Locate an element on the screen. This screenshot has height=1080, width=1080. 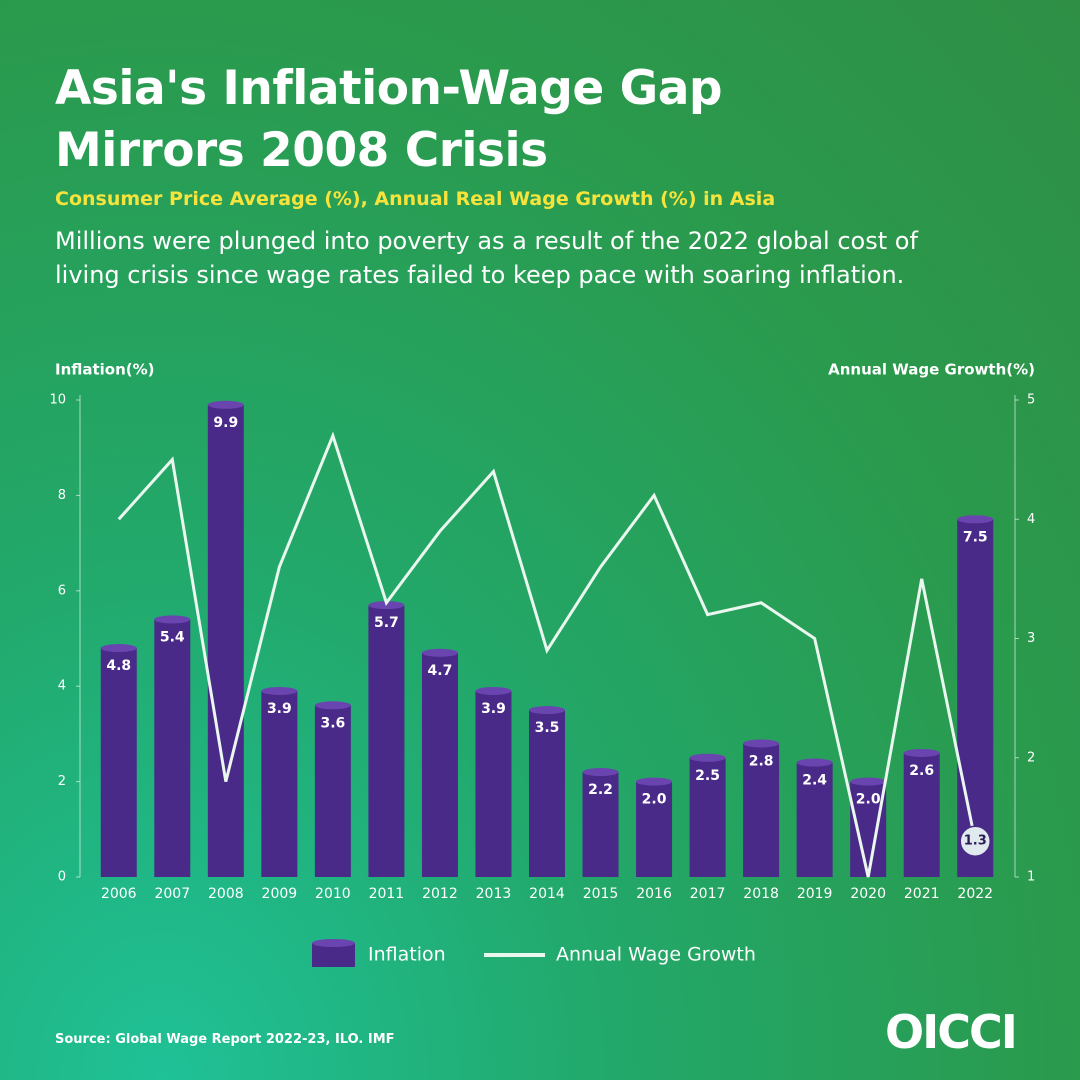
bar-label: 5.7 is located at coordinates (386, 623).